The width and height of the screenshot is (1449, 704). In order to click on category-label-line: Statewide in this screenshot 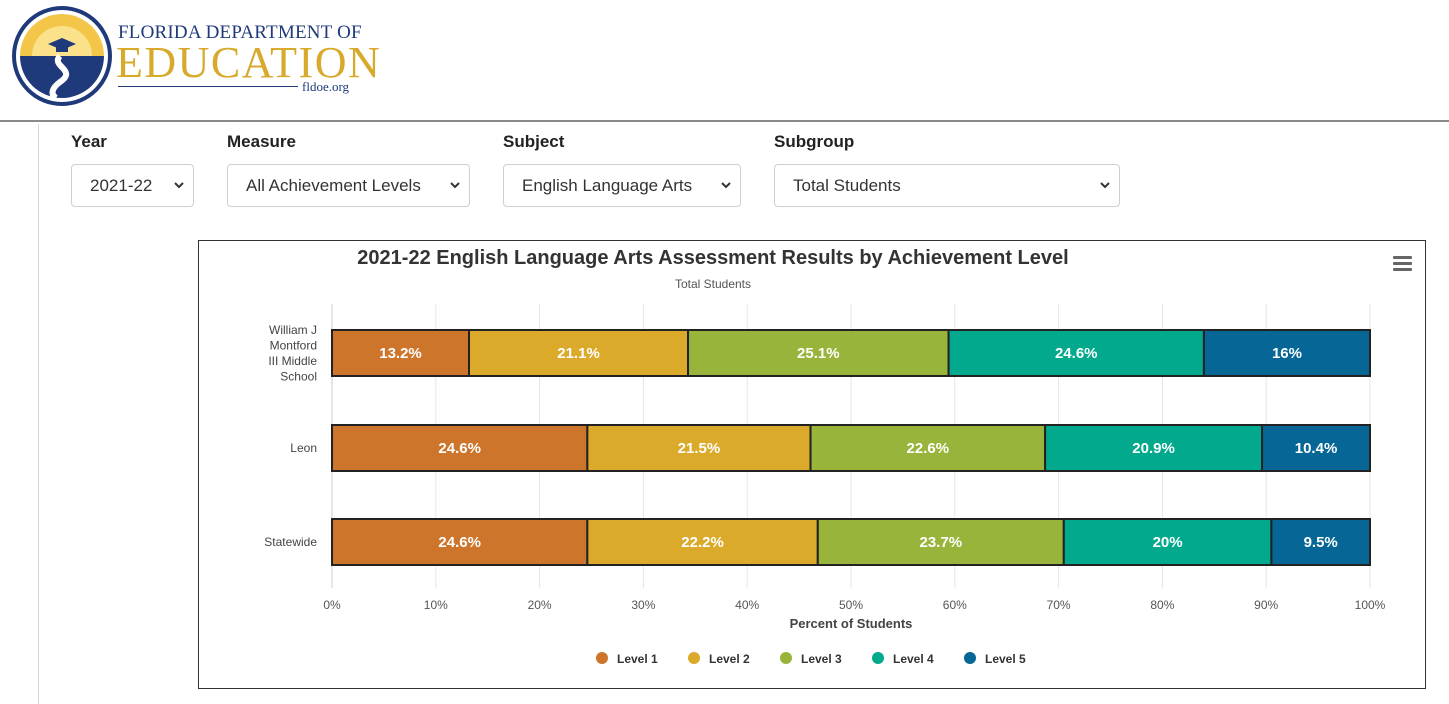, I will do `click(290, 542)`.